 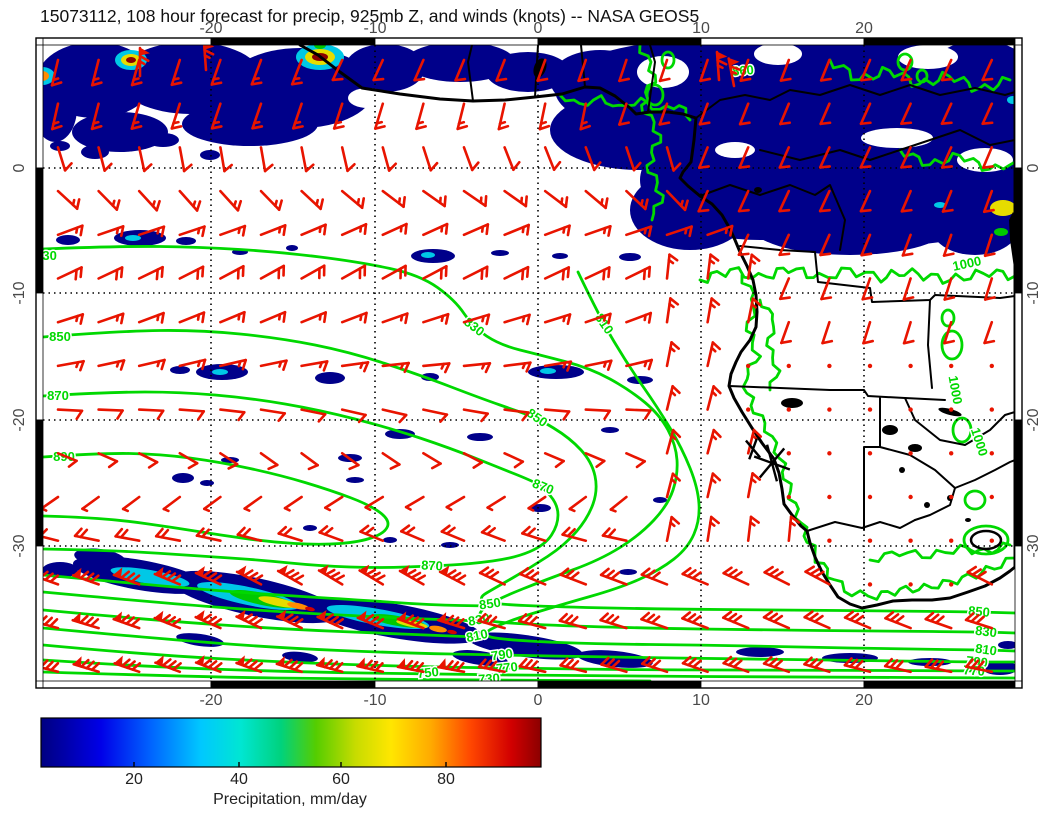 I want to click on lesotho-border, so click(x=986, y=540).